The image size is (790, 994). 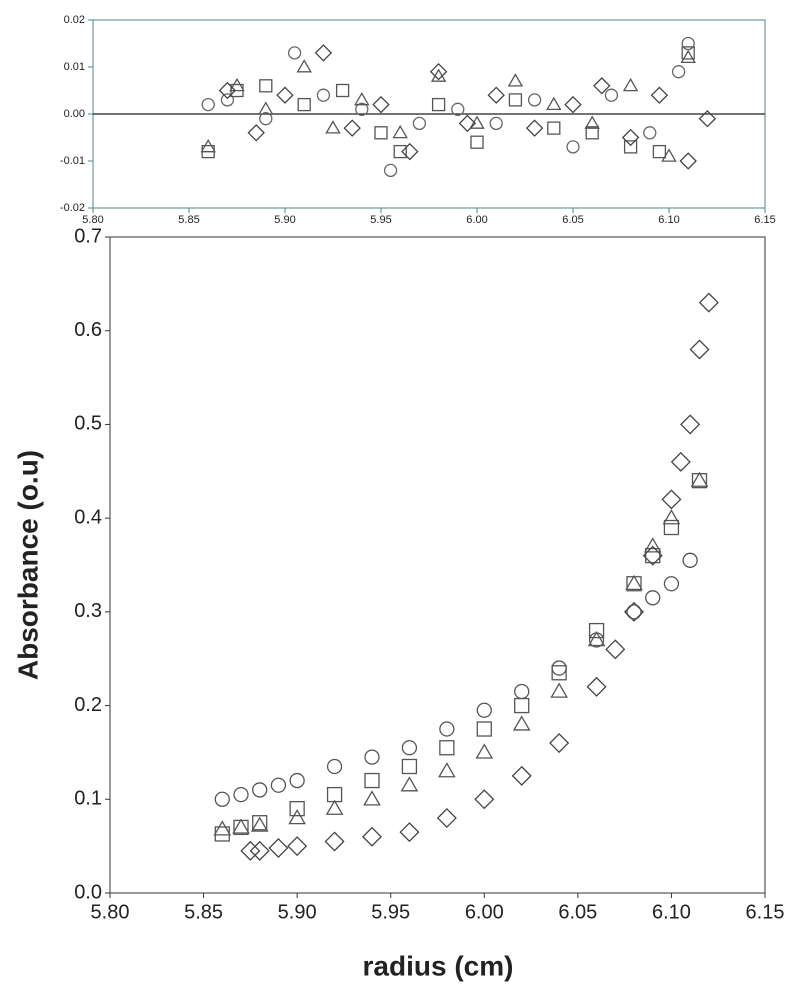 I want to click on y-tick-label: 0.1, so click(x=88, y=799).